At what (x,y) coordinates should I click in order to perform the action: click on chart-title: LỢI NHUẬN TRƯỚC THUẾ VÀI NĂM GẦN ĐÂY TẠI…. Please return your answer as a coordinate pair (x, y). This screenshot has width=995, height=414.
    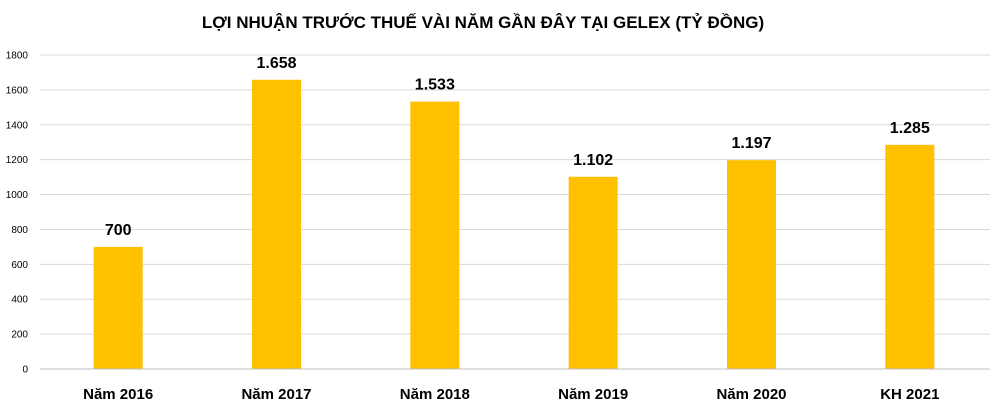
    Looking at the image, I should click on (483, 22).